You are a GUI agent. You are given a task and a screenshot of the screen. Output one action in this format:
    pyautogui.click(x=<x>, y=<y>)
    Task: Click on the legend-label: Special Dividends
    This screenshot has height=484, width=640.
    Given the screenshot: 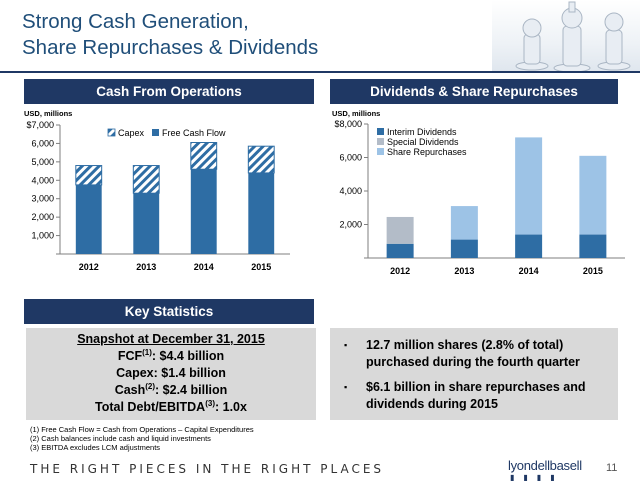 What is the action you would take?
    pyautogui.click(x=423, y=142)
    